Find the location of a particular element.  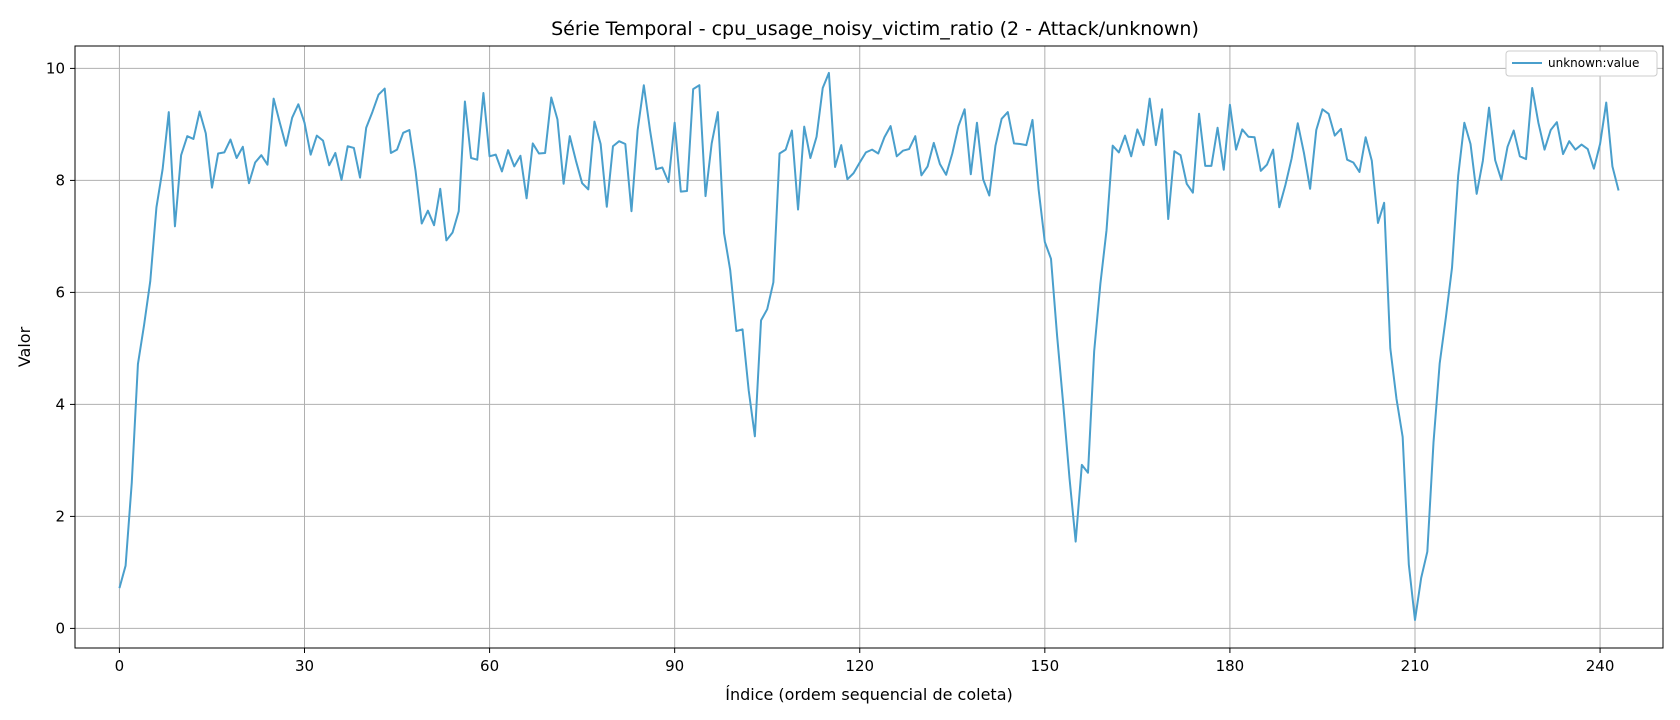

y-tick-label: 8 is located at coordinates (60, 180).